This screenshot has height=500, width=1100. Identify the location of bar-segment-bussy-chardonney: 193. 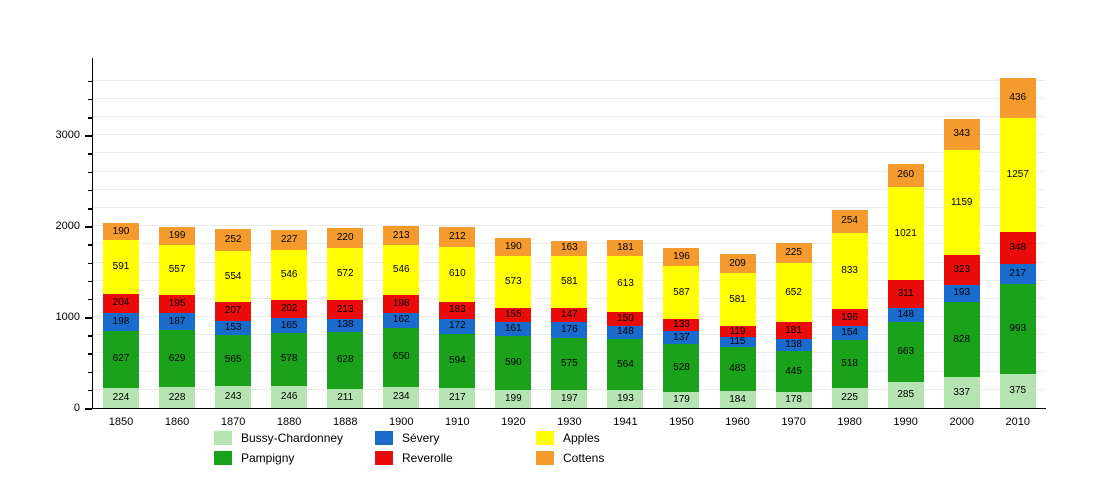
(625, 399).